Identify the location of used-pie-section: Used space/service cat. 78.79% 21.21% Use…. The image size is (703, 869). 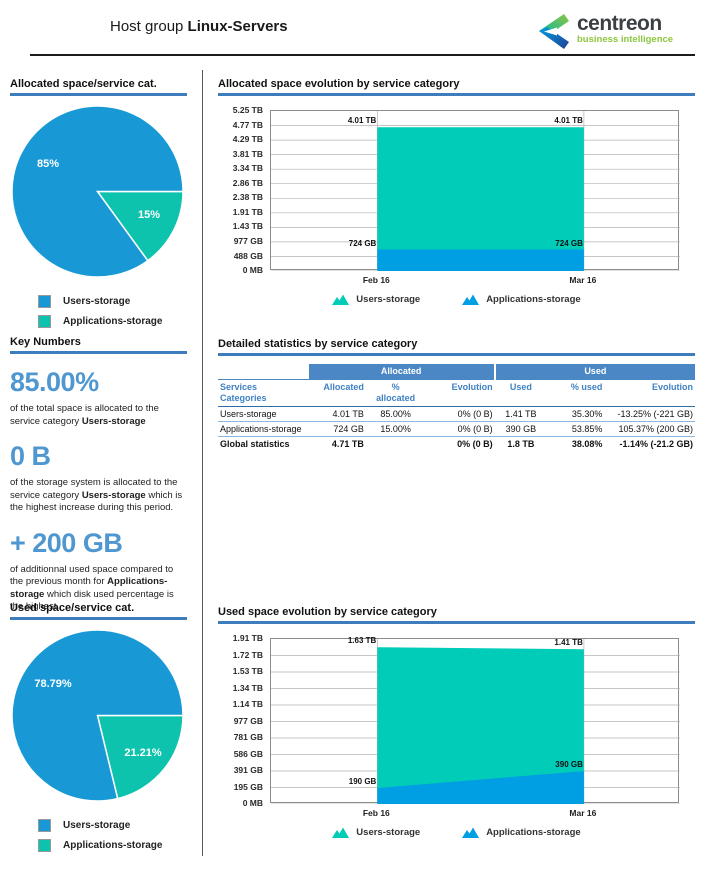
(98, 730).